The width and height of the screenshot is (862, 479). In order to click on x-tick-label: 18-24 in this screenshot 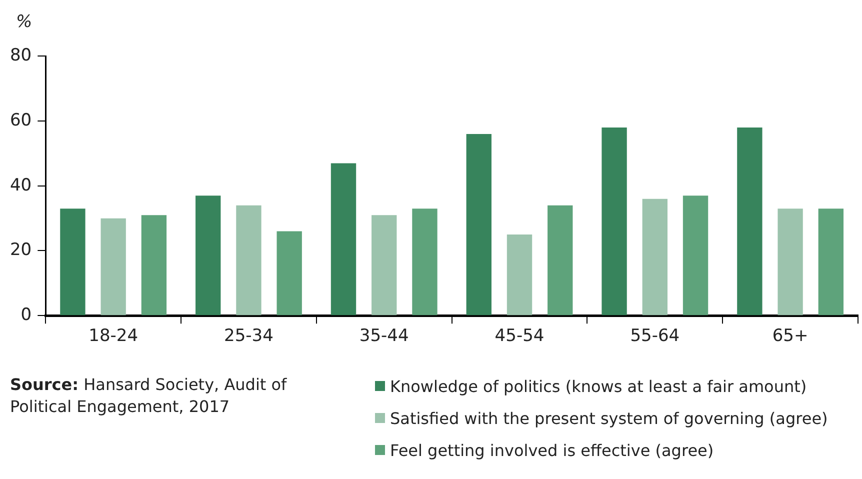, I will do `click(113, 336)`.